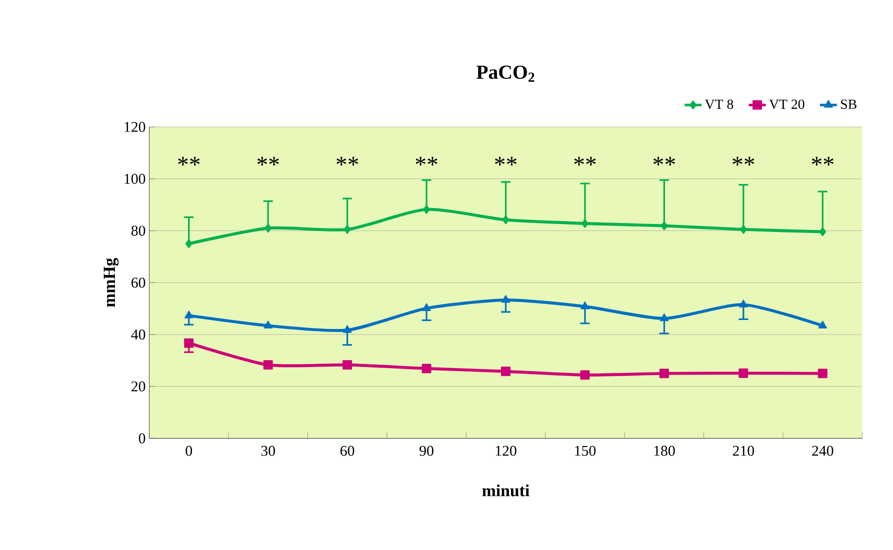  Describe the element at coordinates (189, 451) in the screenshot. I see `x-tick-label: 0` at that location.